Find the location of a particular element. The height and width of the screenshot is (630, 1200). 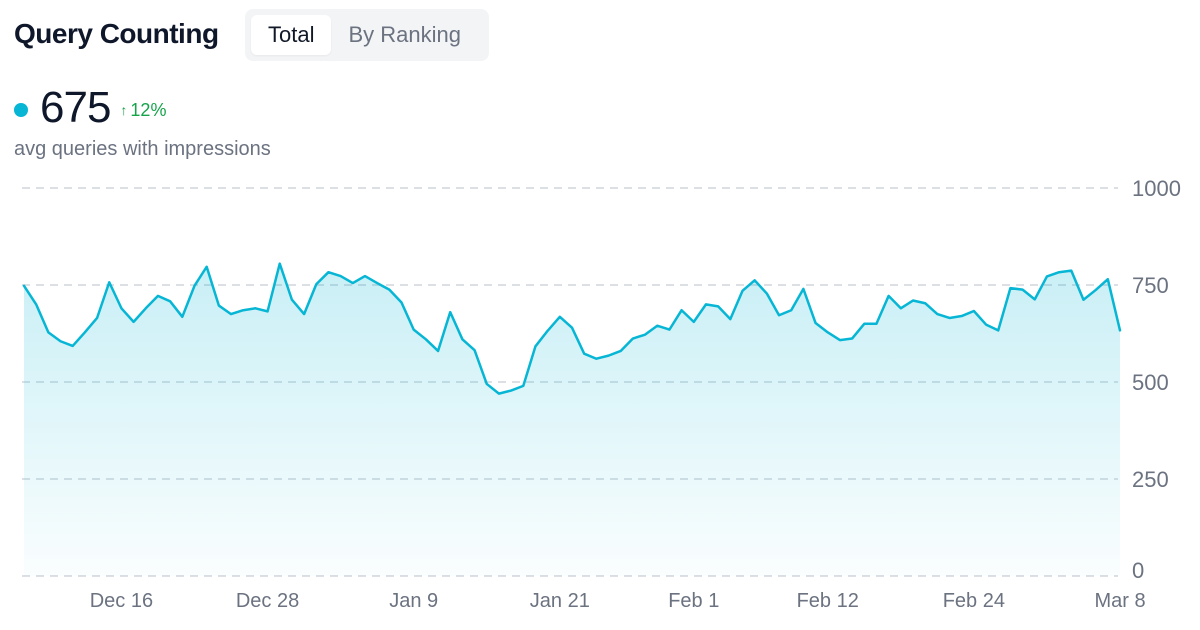

metric-subtitle: avg queries with impressions is located at coordinates (142, 149).